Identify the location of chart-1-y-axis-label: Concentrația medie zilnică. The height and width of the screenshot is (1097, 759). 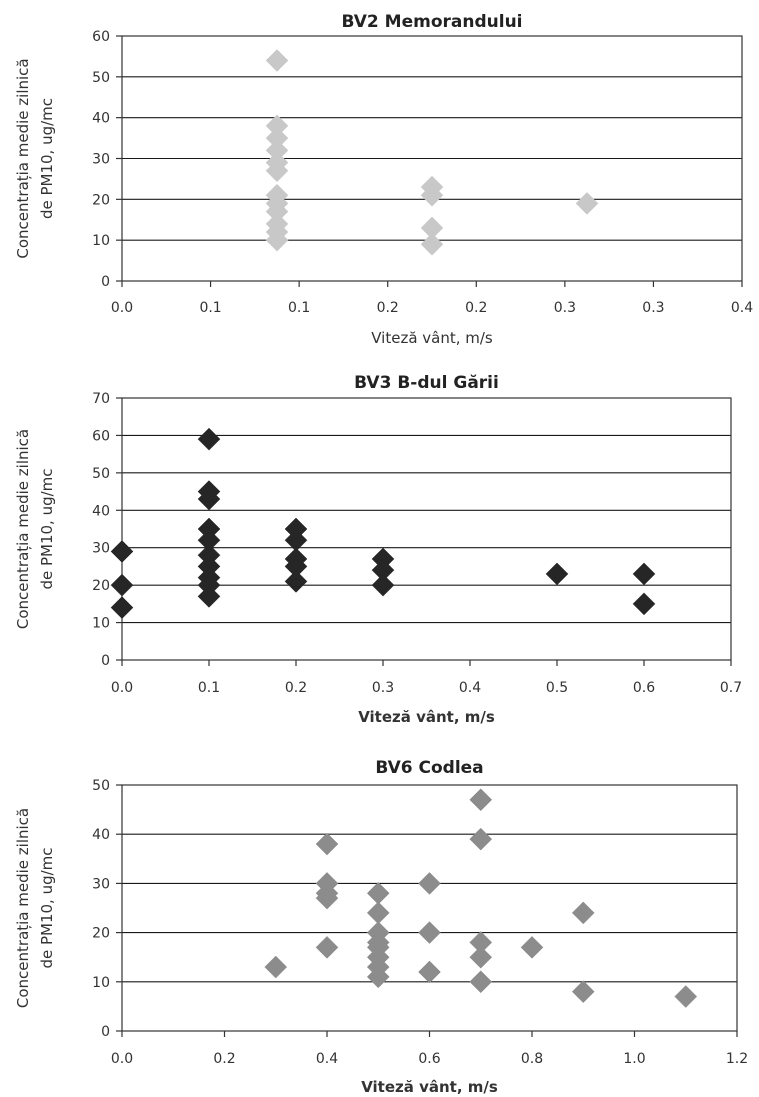
(23, 158).